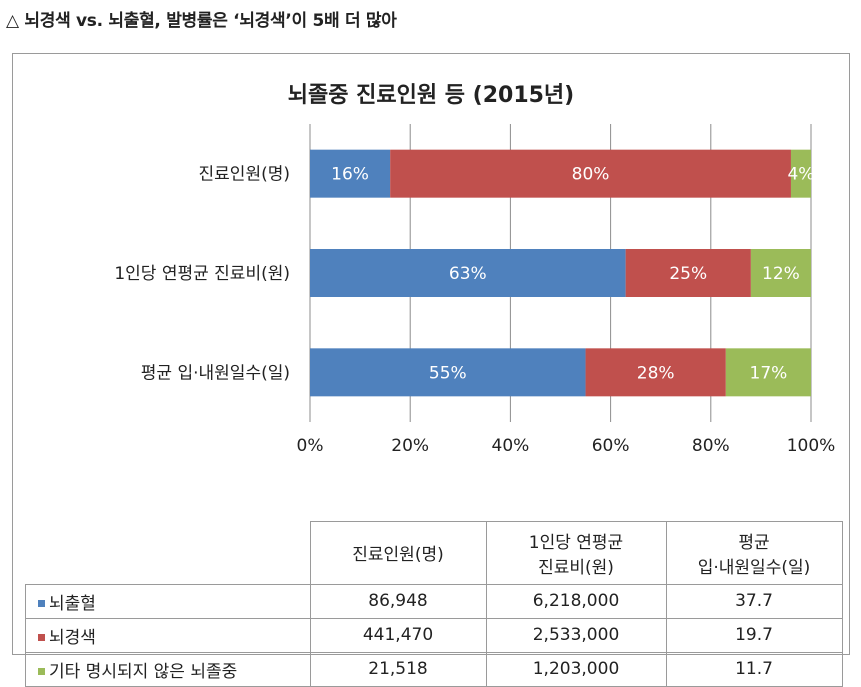 Image resolution: width=861 pixels, height=687 pixels. What do you see at coordinates (244, 175) in the screenshot?
I see `category-label: 진료인원(명)` at bounding box center [244, 175].